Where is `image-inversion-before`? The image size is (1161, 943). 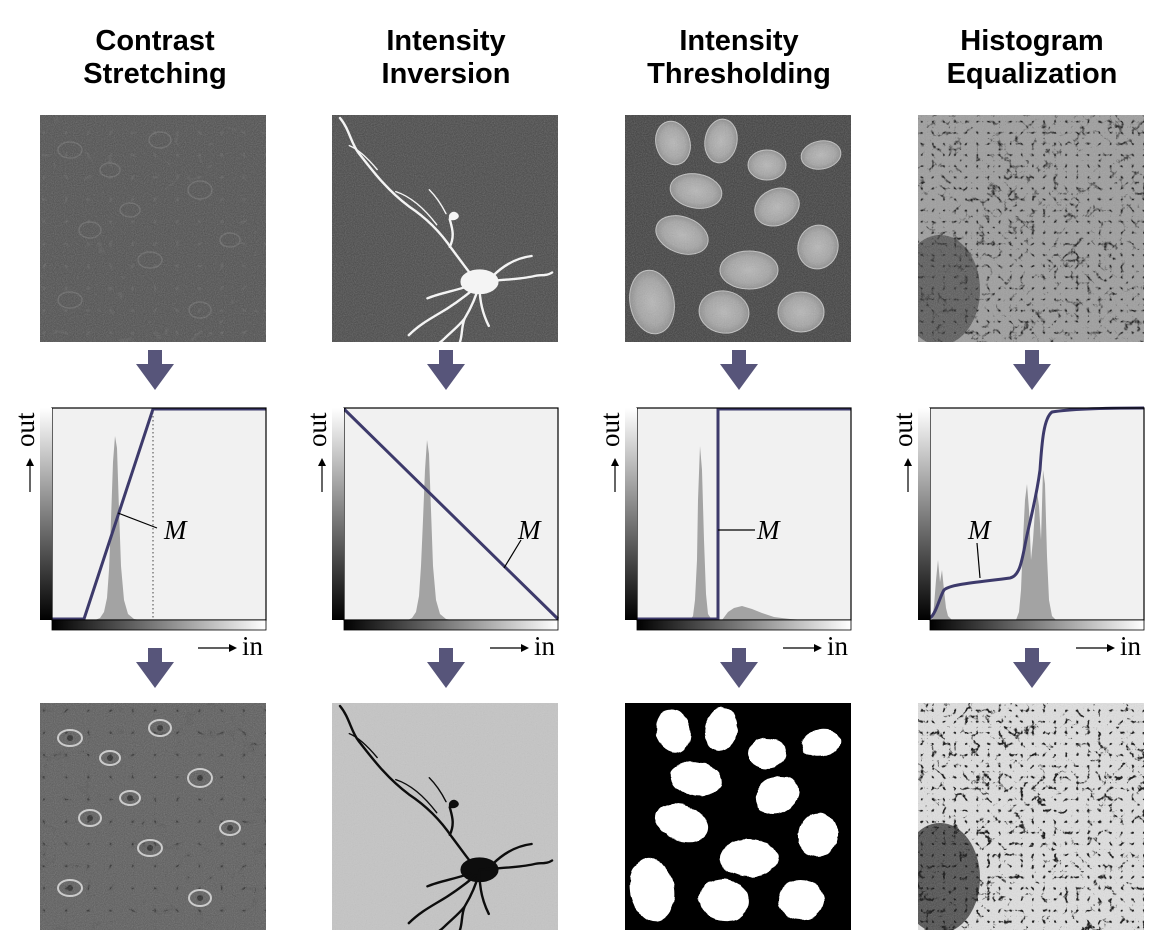
image-inversion-before is located at coordinates (445, 228).